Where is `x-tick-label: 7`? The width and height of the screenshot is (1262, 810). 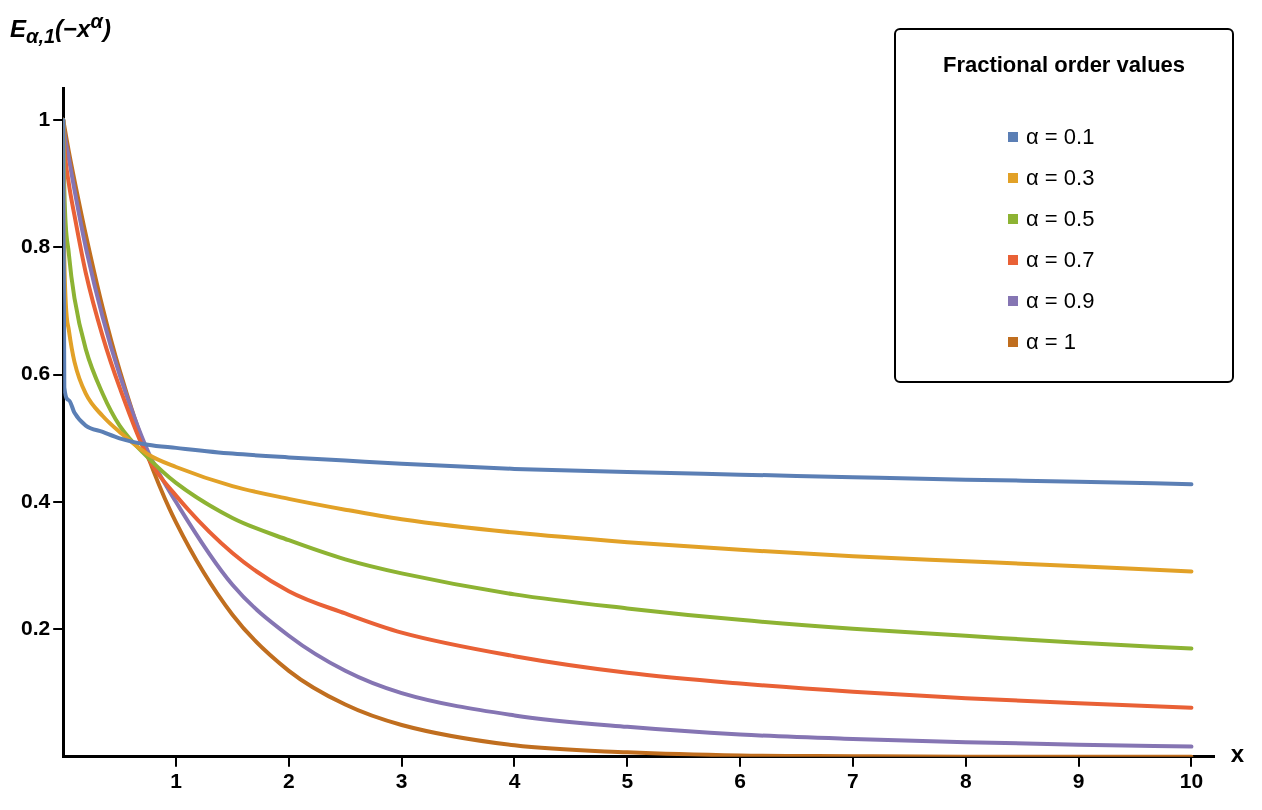 x-tick-label: 7 is located at coordinates (853, 781).